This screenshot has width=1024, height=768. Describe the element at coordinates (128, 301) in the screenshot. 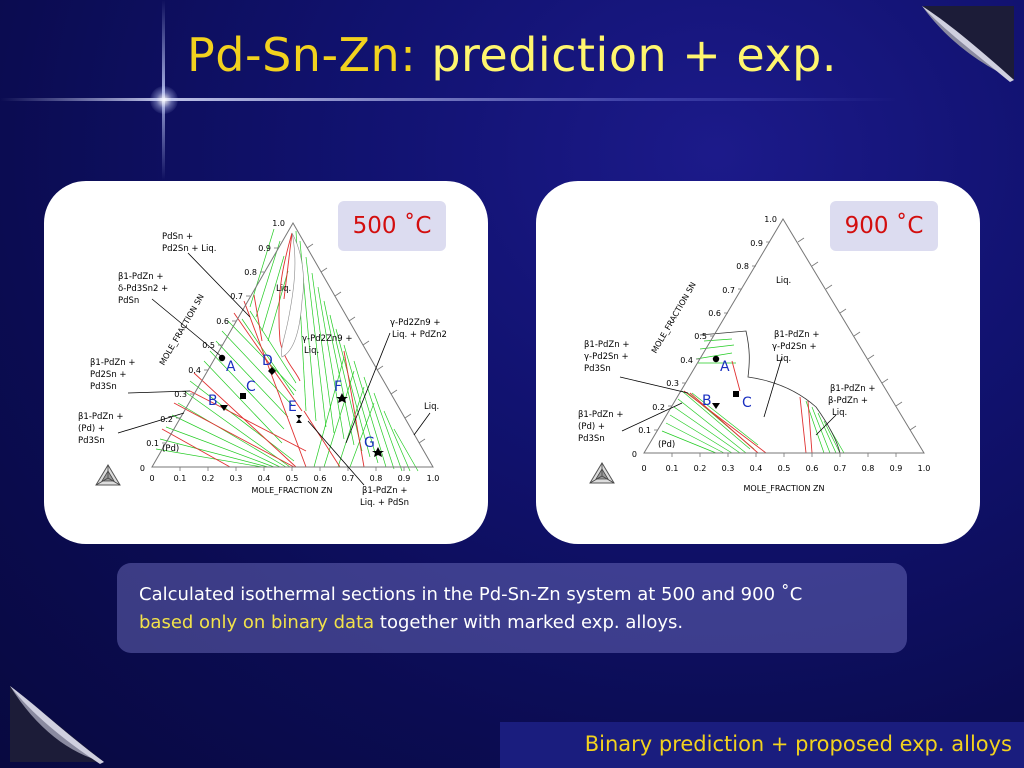

I see `region-label: PdSn` at that location.